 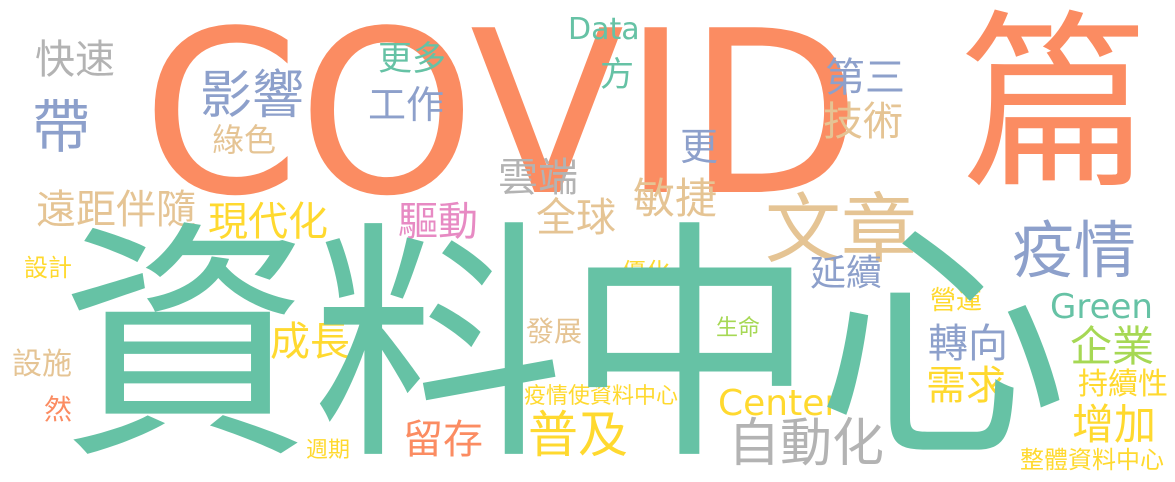 I want to click on word-disan: 第三, so click(x=865, y=78).